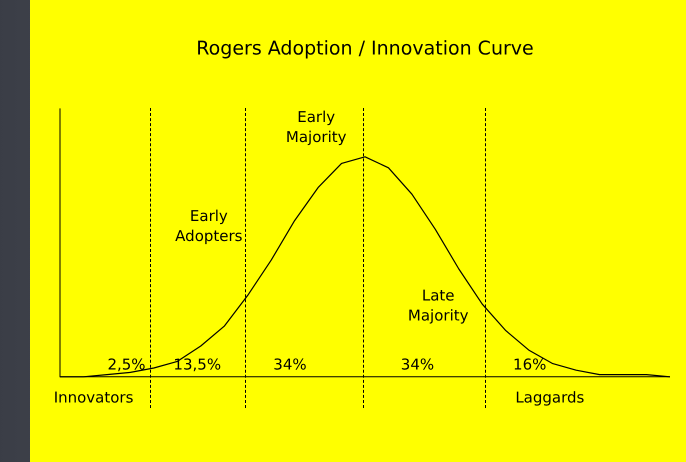 This screenshot has width=686, height=462. What do you see at coordinates (438, 305) in the screenshot?
I see `annotation: Late Majority` at bounding box center [438, 305].